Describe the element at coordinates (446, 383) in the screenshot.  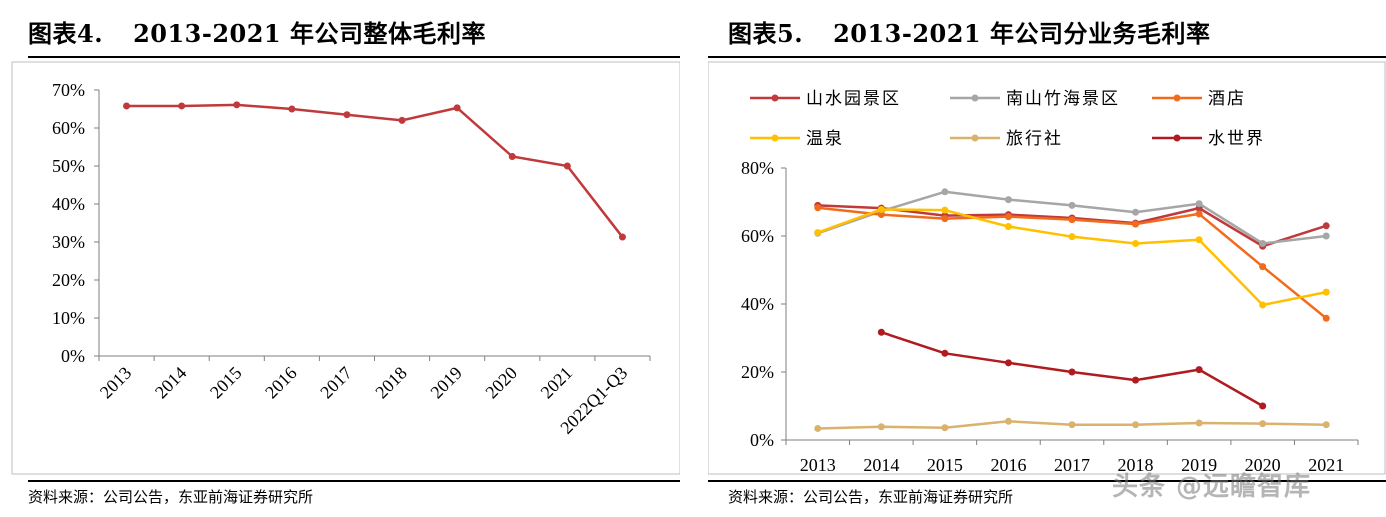
I see `x-tick-label: 2019` at that location.